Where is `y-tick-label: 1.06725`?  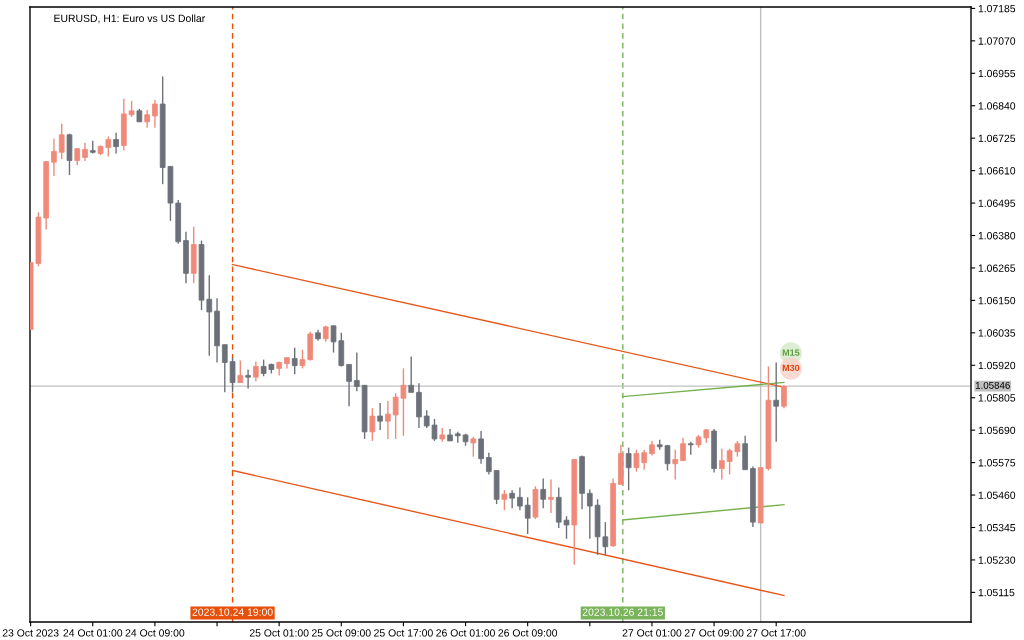
y-tick-label: 1.06725 is located at coordinates (997, 138).